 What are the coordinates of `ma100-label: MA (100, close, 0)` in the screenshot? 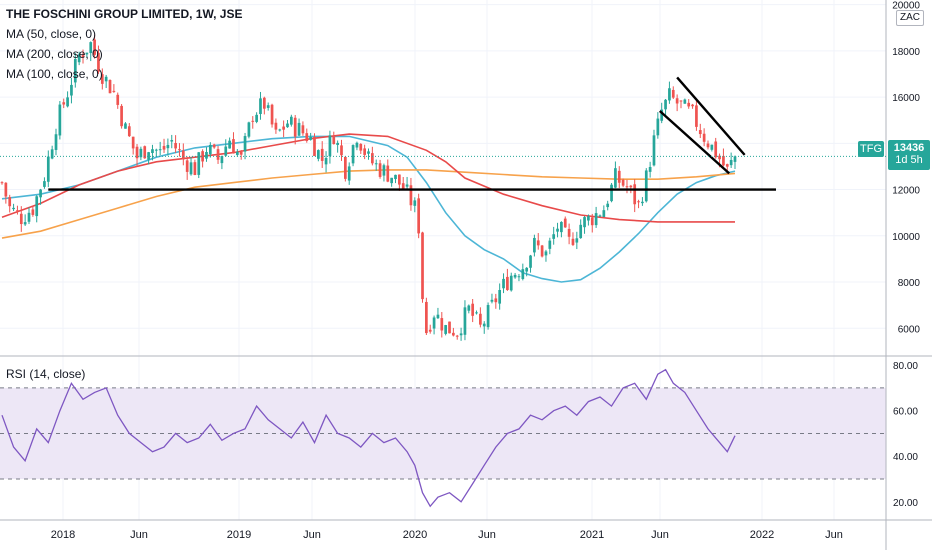 It's located at (54, 74).